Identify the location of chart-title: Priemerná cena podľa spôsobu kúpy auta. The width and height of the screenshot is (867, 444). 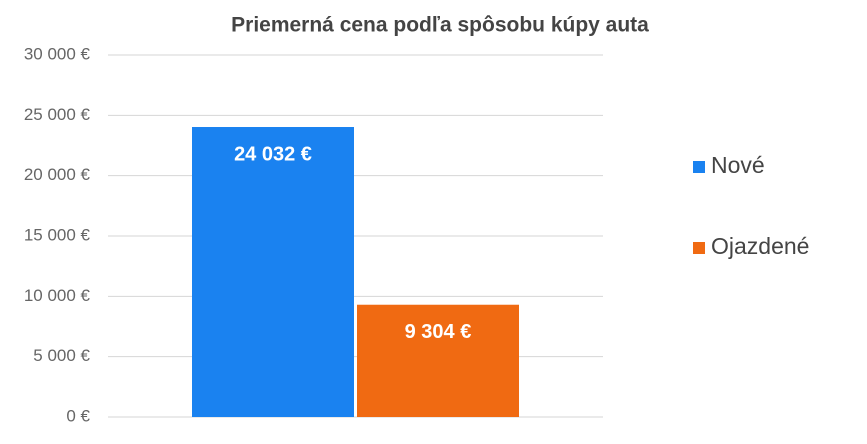
(440, 25).